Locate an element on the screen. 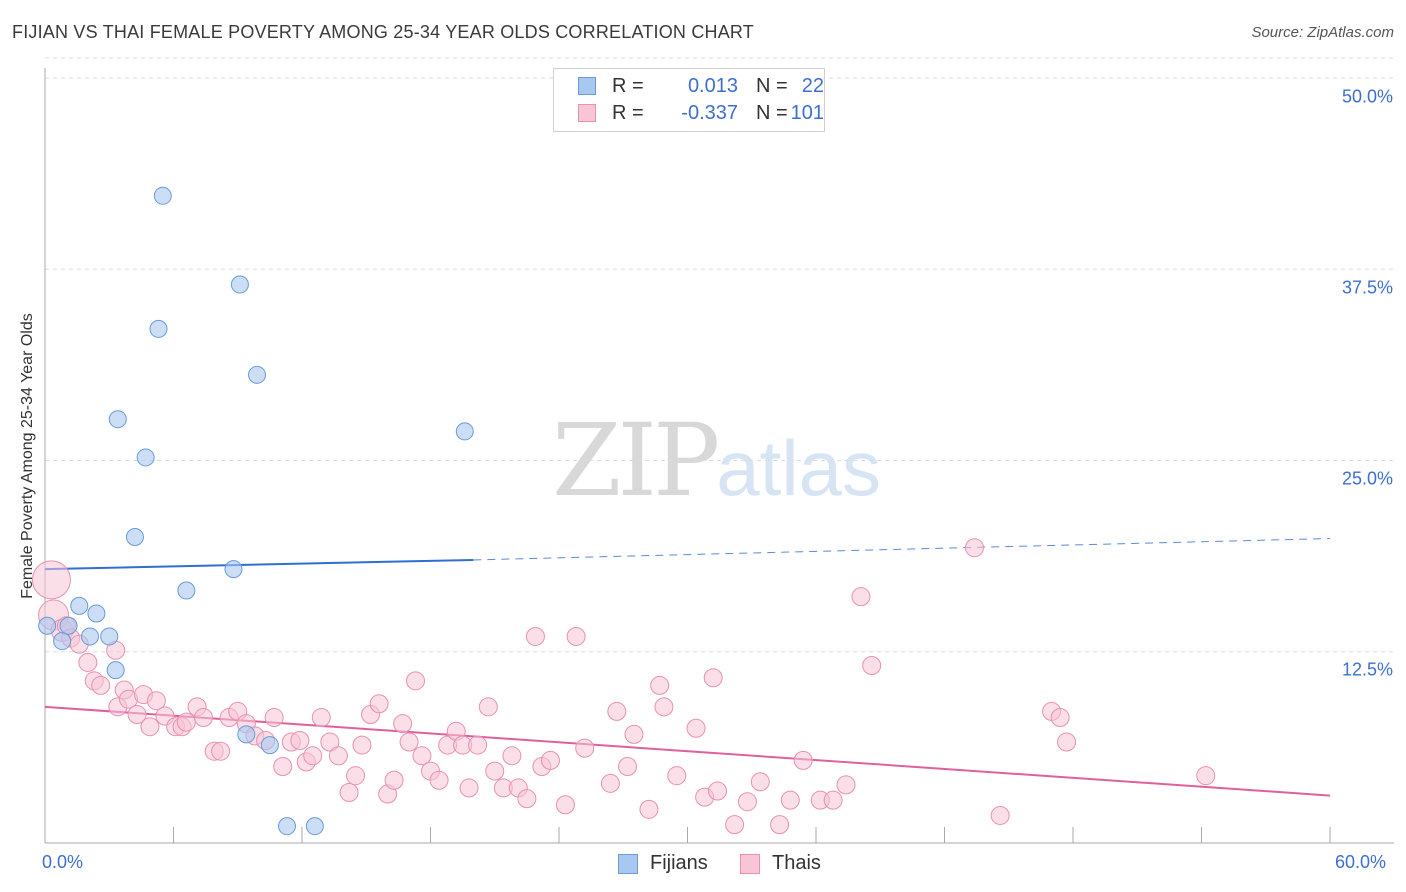  legend-label: Thais is located at coordinates (796, 863).